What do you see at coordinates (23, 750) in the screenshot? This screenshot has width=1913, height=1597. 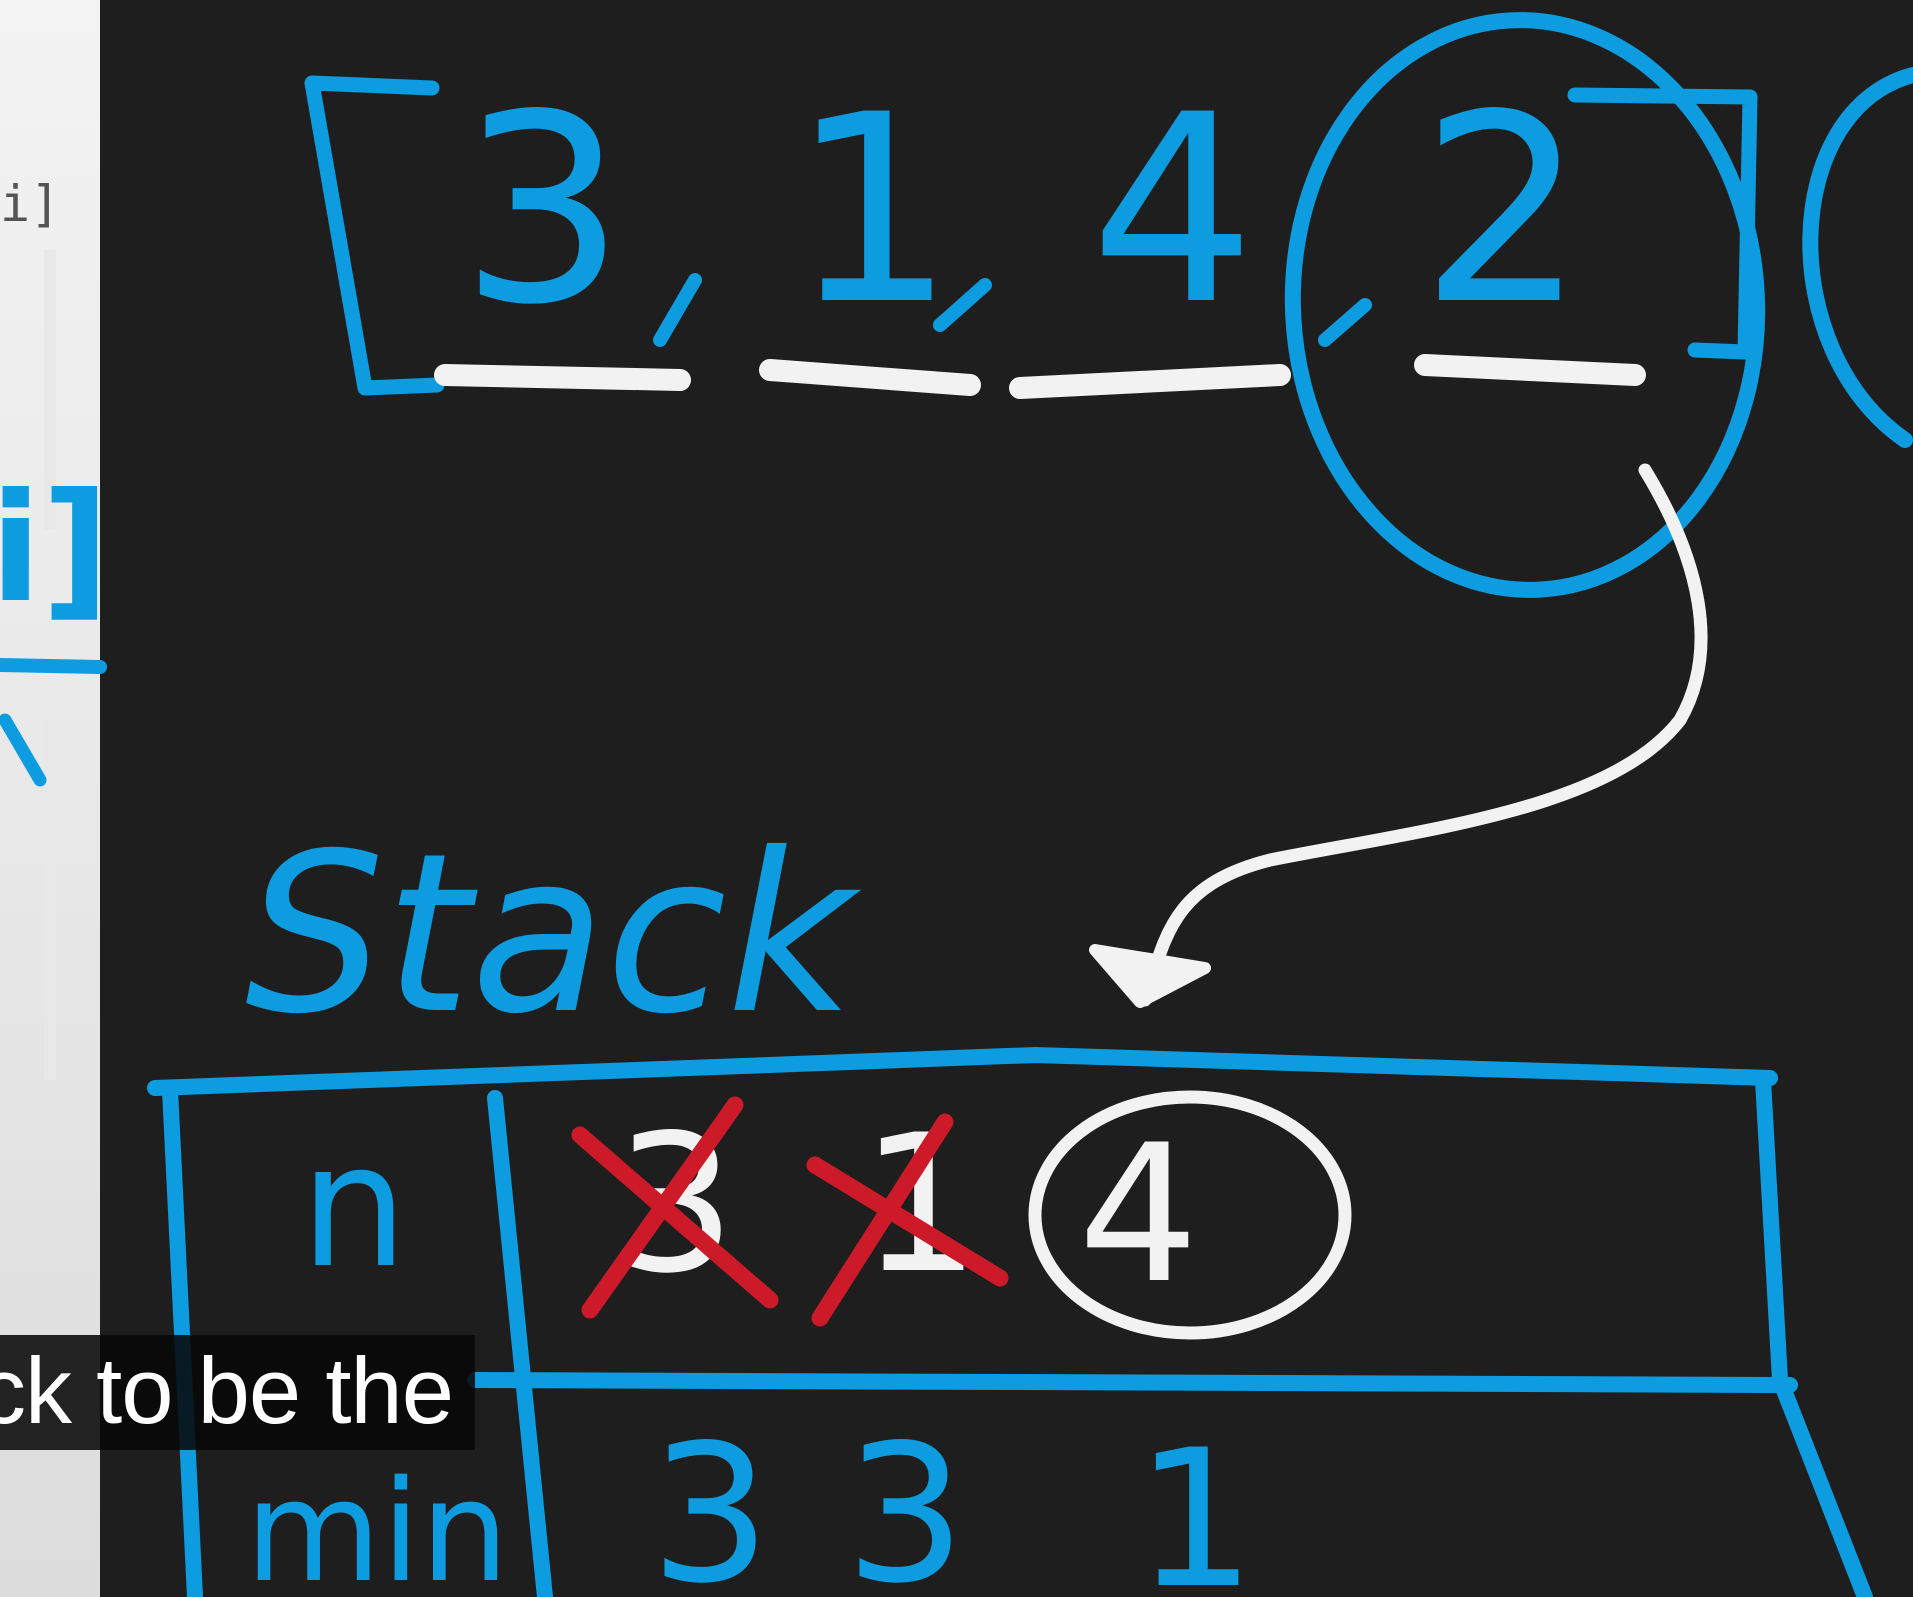 I see `side-arrow` at bounding box center [23, 750].